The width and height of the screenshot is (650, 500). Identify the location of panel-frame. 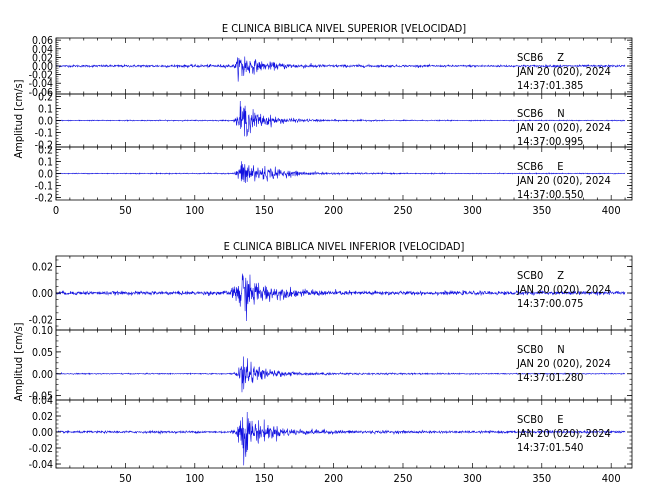
(344, 434).